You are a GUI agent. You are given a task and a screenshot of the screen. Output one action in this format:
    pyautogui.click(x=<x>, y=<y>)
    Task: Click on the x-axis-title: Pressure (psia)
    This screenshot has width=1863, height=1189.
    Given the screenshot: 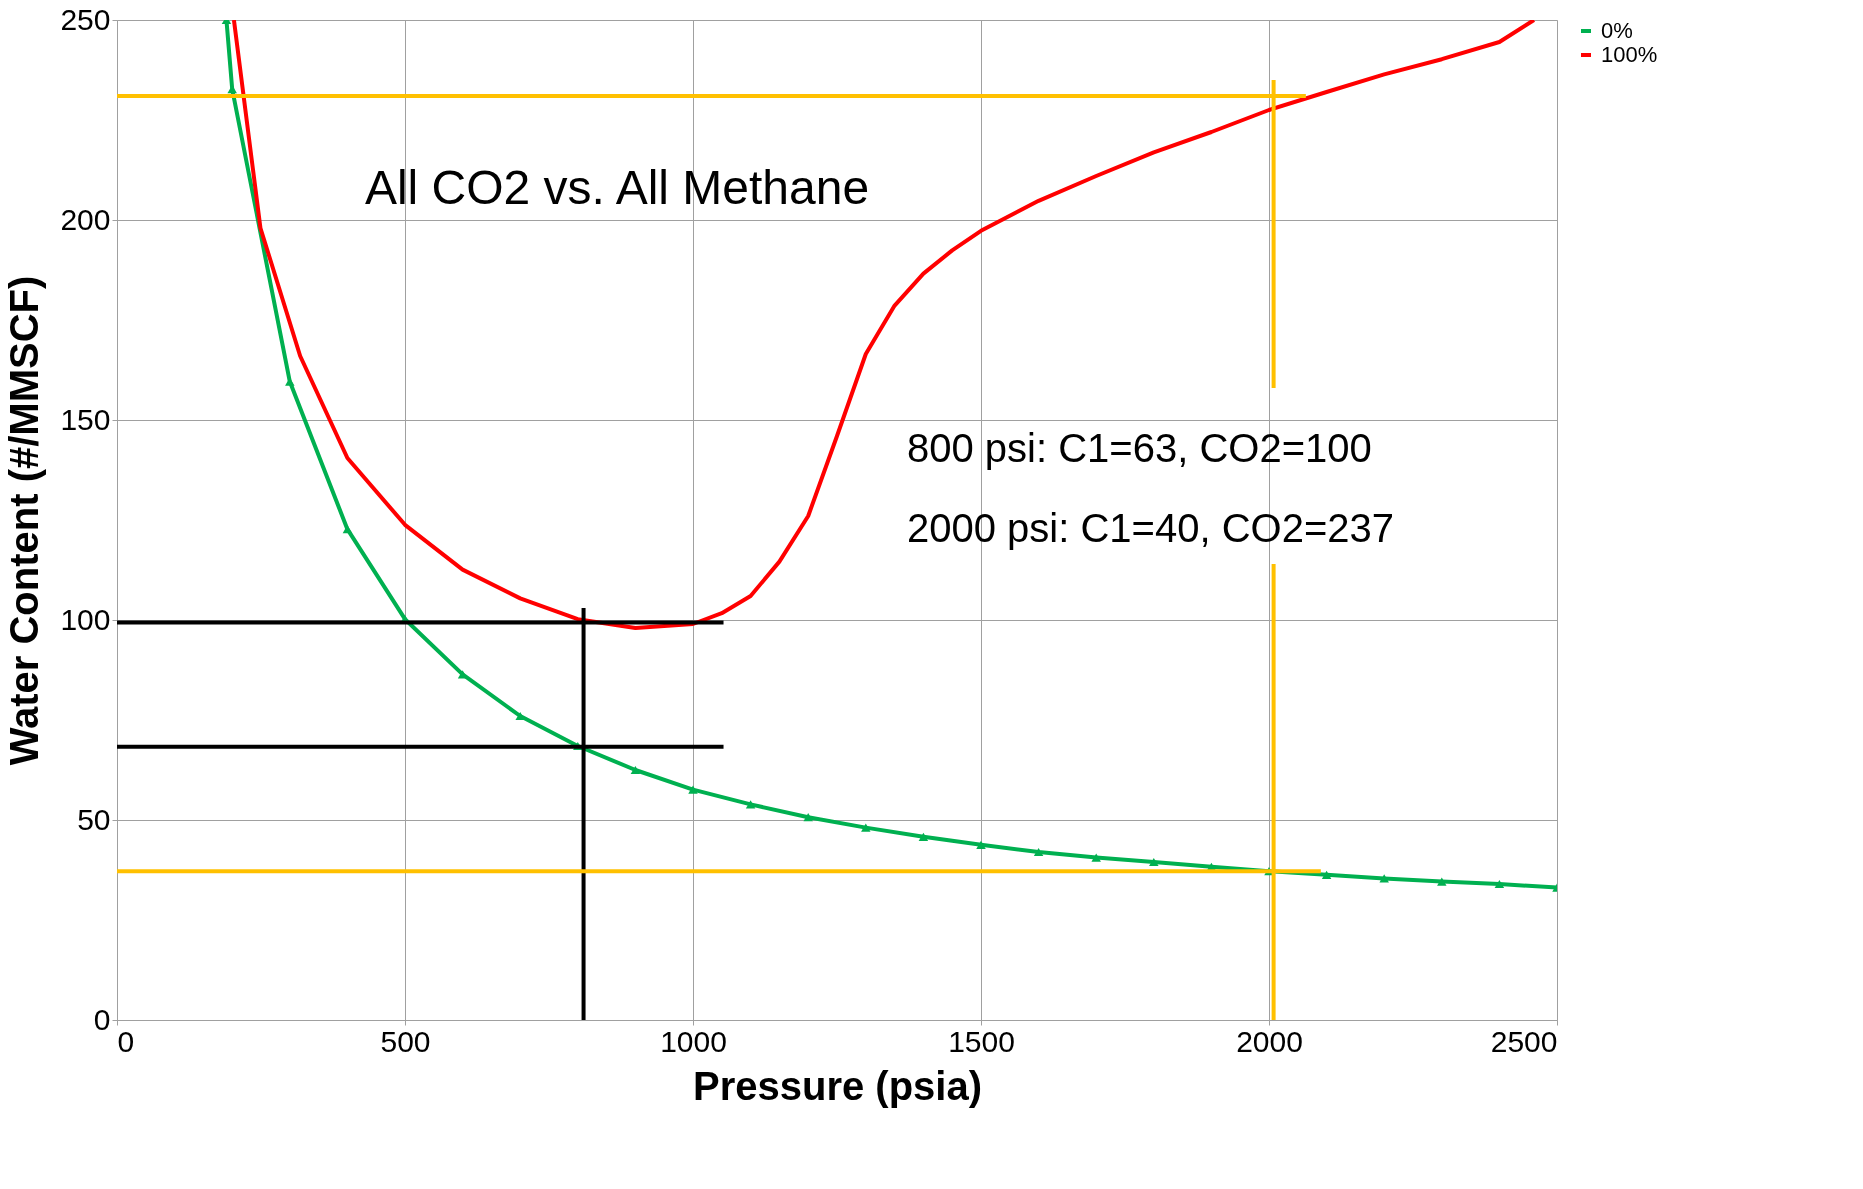 What is the action you would take?
    pyautogui.click(x=837, y=1085)
    